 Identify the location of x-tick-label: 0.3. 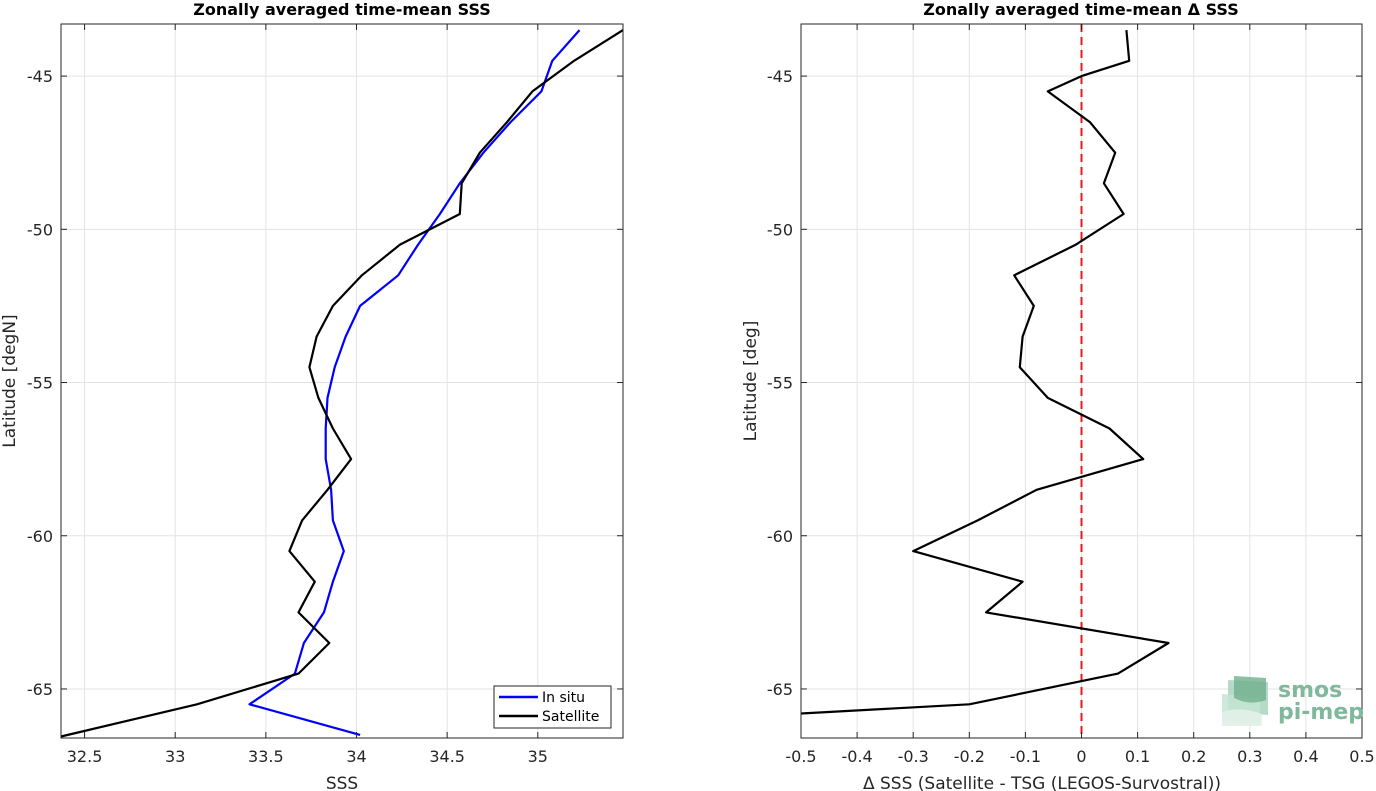
(1249, 756).